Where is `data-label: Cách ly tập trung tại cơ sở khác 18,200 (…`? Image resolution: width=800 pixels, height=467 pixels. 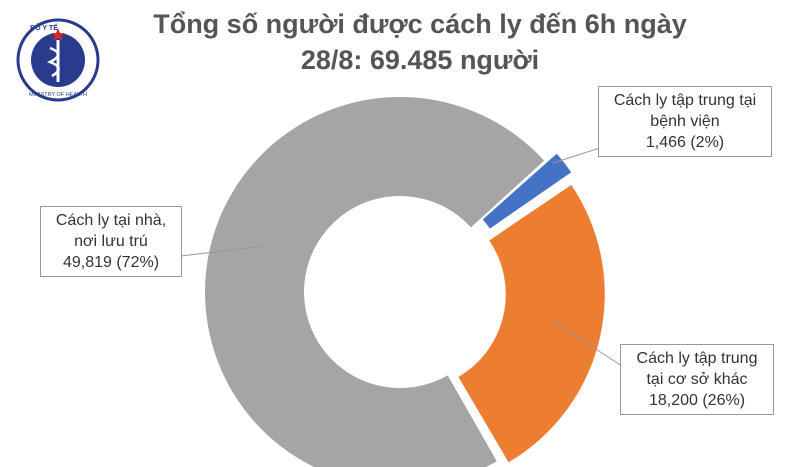
data-label: Cách ly tập trung tại cơ sở khác 18,200 (… is located at coordinates (697, 379).